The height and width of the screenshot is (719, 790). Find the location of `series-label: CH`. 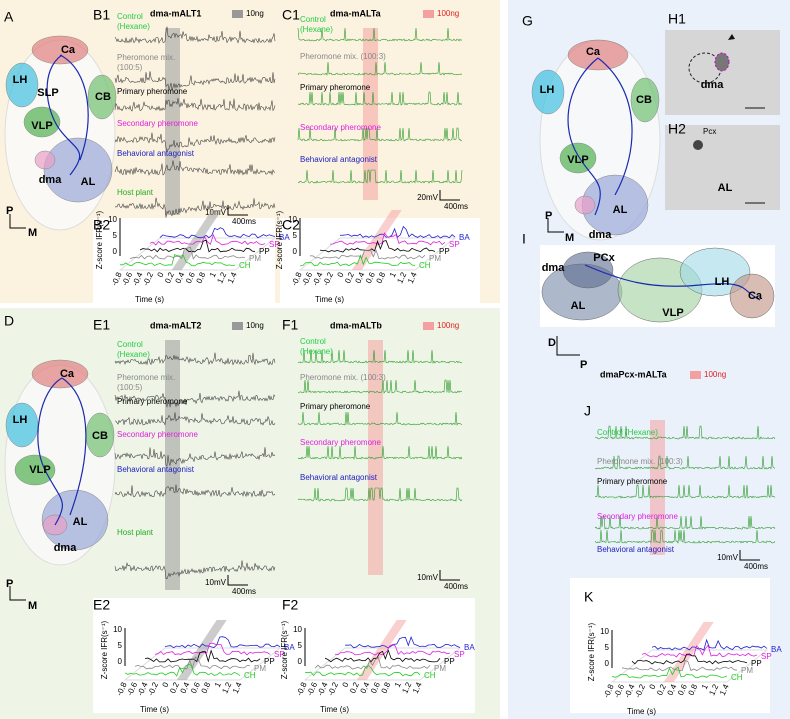

series-label: CH is located at coordinates (737, 677).